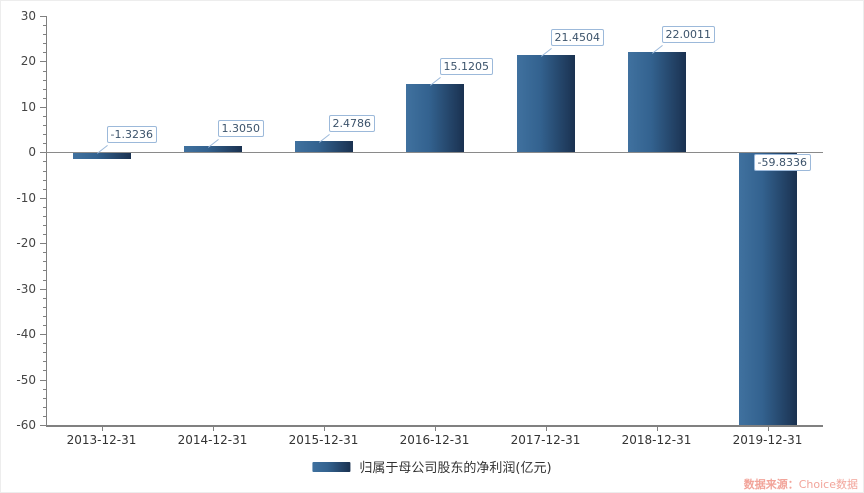 This screenshot has width=864, height=493. What do you see at coordinates (212, 440) in the screenshot?
I see `x-tick-label: 2014-12-31` at bounding box center [212, 440].